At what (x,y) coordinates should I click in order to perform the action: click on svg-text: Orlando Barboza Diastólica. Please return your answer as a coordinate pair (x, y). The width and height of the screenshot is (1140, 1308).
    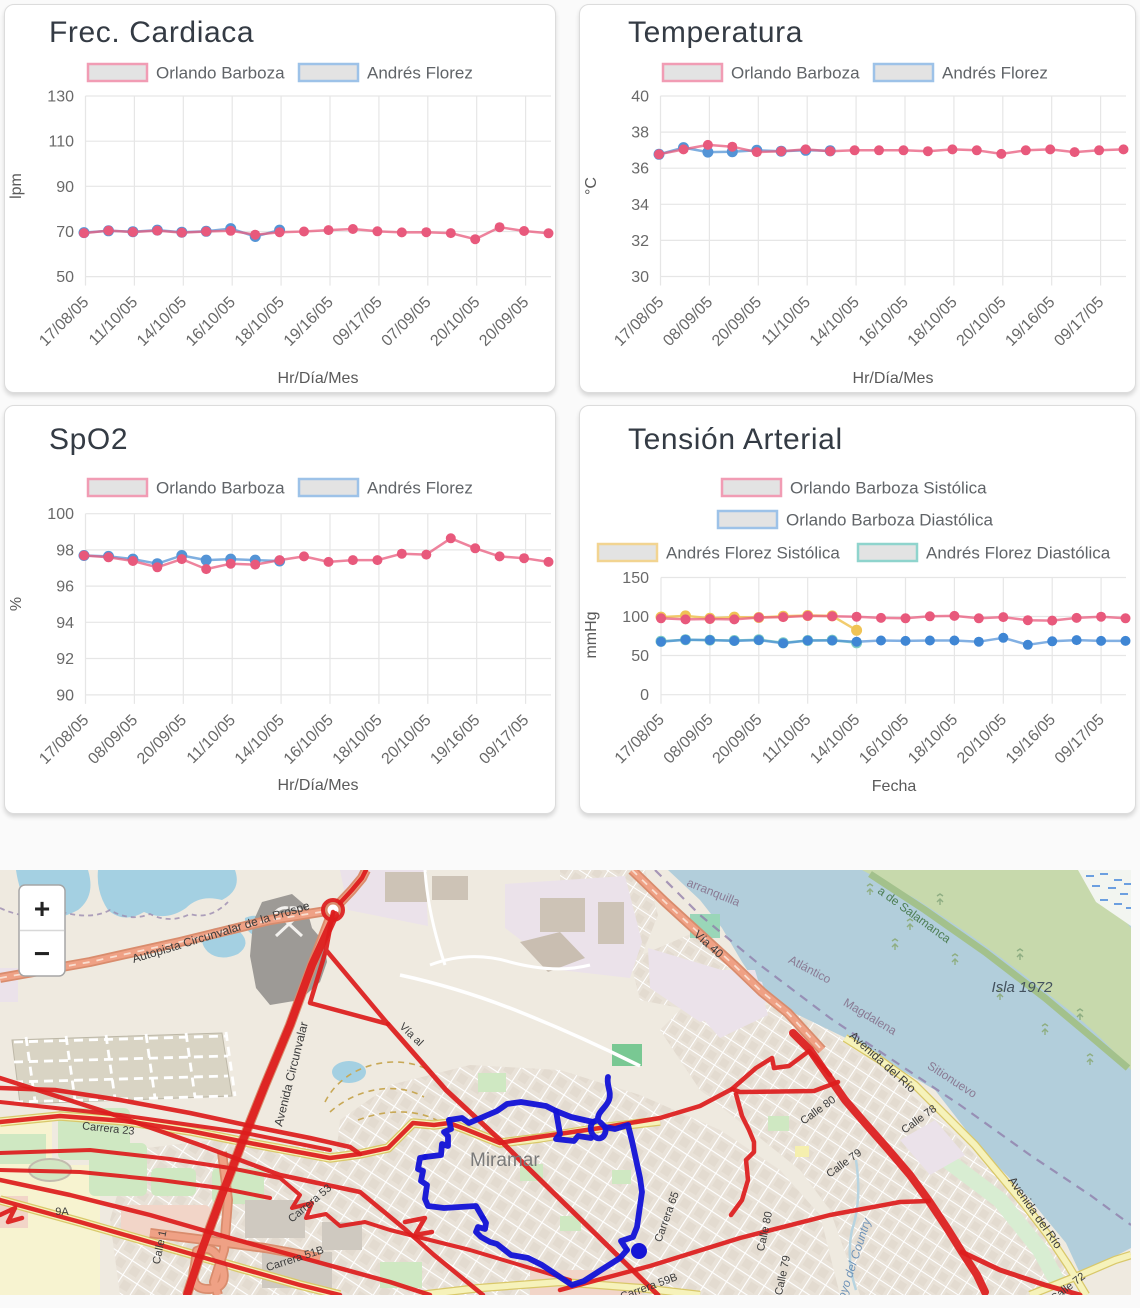
    Looking at the image, I should click on (889, 520).